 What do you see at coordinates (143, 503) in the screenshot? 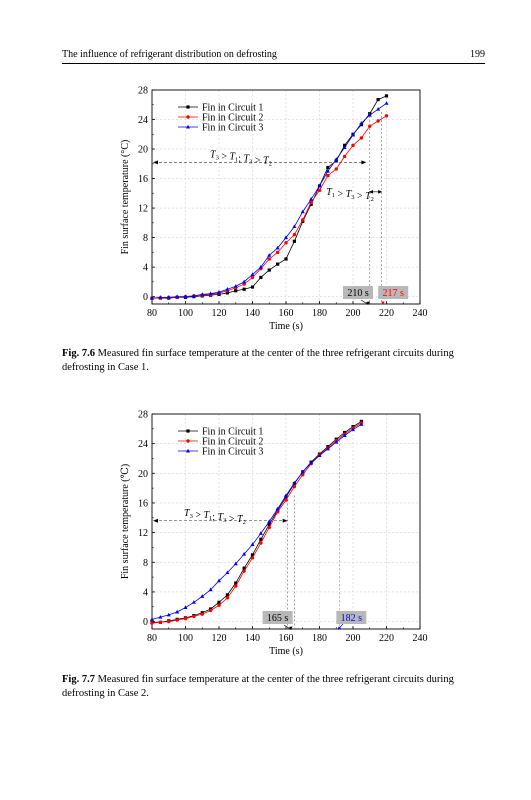
I see `y-tick-label: 16` at bounding box center [143, 503].